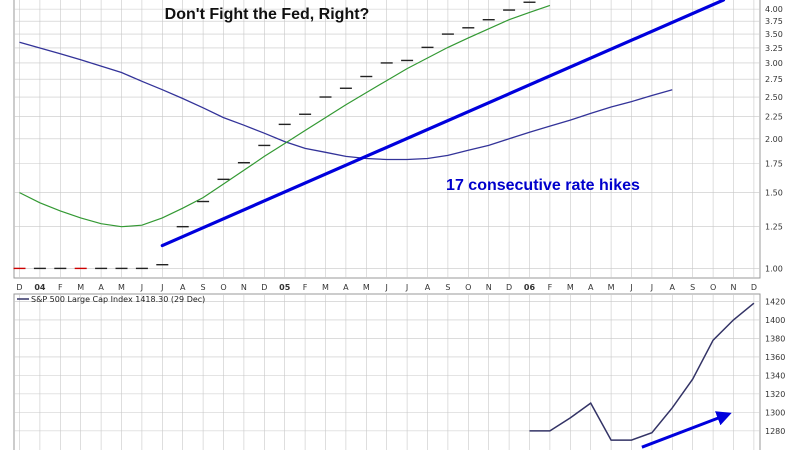 This screenshot has height=450, width=800. What do you see at coordinates (775, 366) in the screenshot?
I see `sp500-y-axis: 1420 1400 1380 1360 1340 1320 1300 1280` at bounding box center [775, 366].